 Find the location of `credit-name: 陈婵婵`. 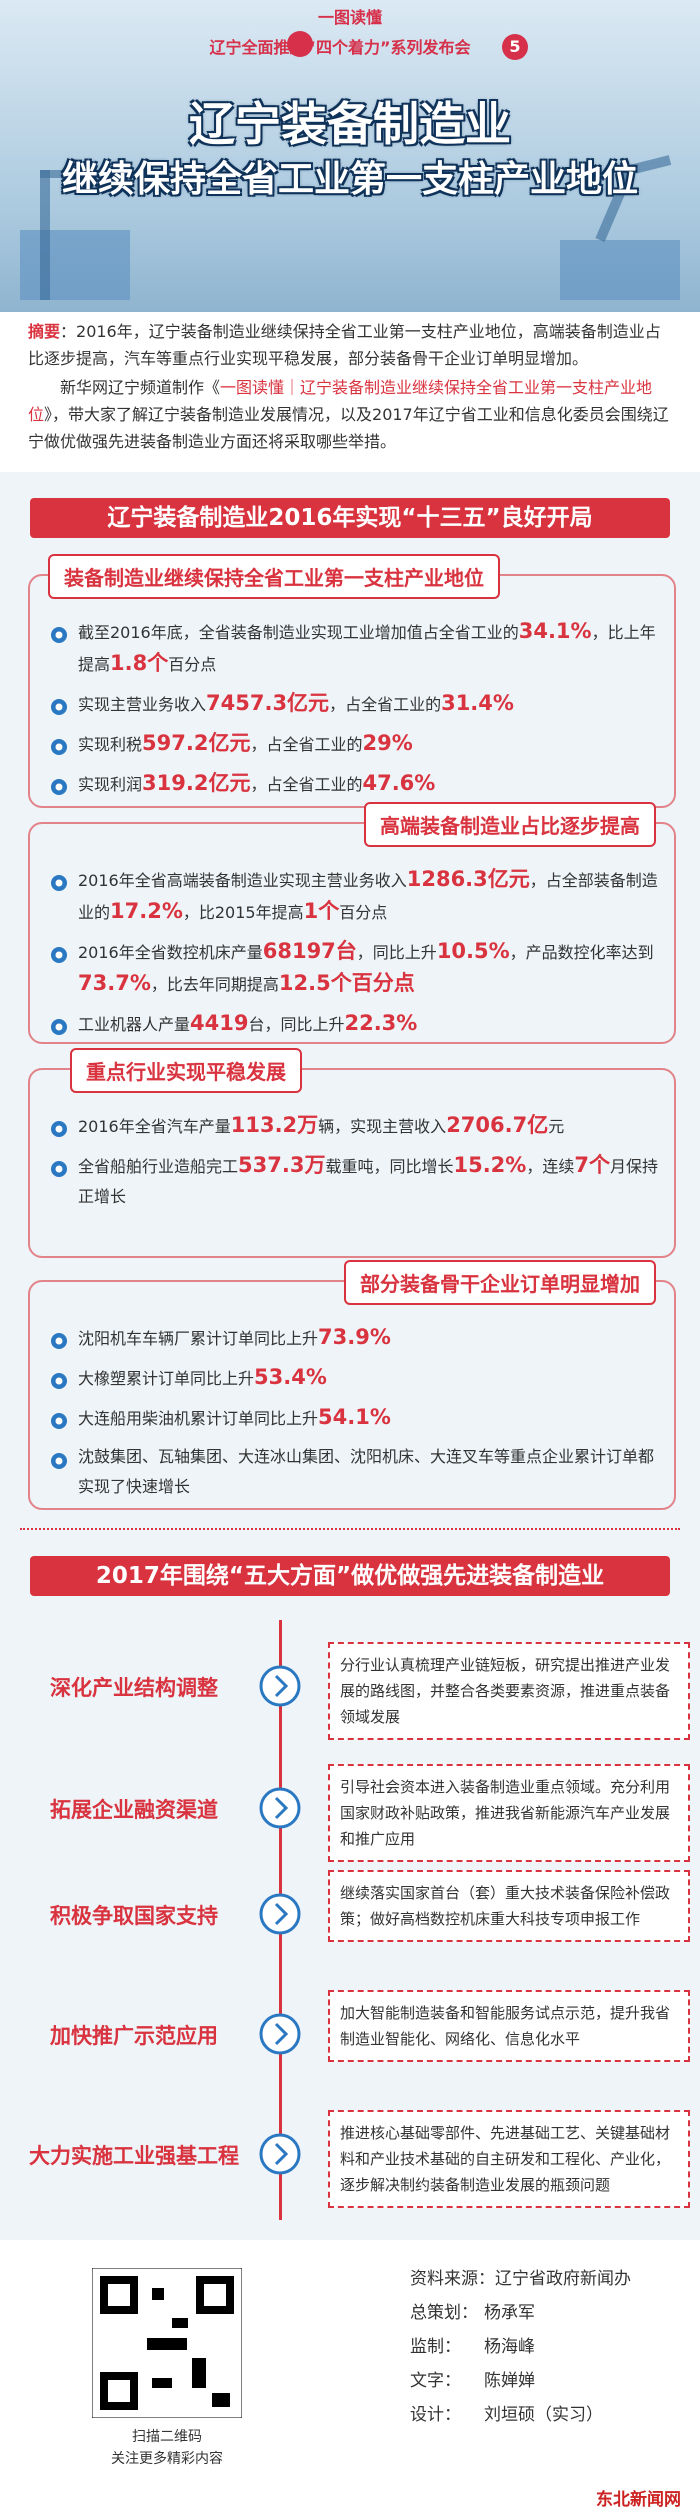

credit-name: 陈婵婵 is located at coordinates (509, 2381).